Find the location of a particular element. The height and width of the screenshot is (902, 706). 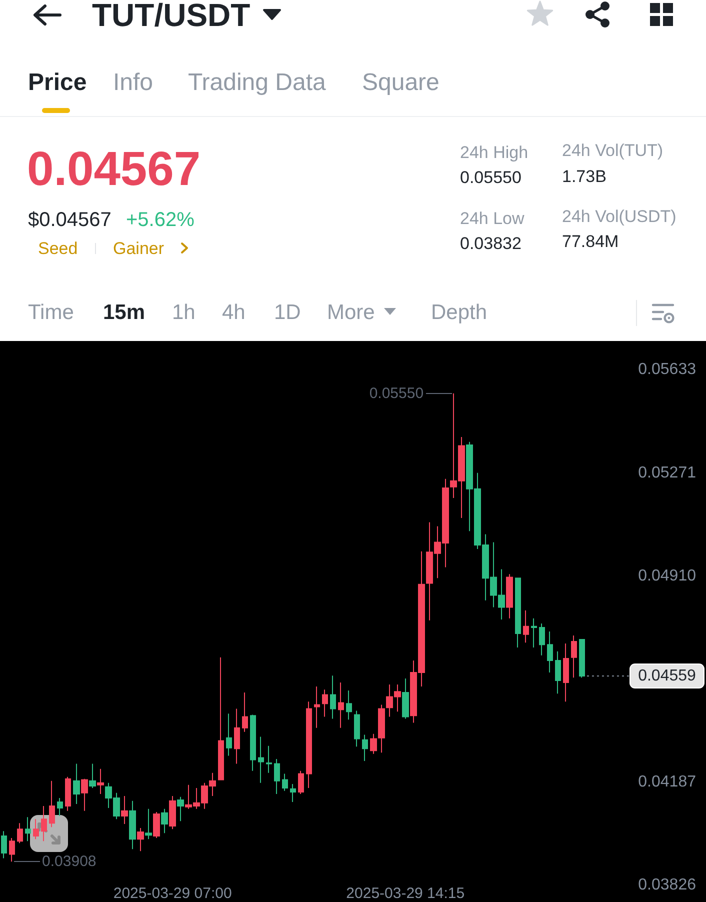

text: 24h Vol(TUT) is located at coordinates (613, 150).